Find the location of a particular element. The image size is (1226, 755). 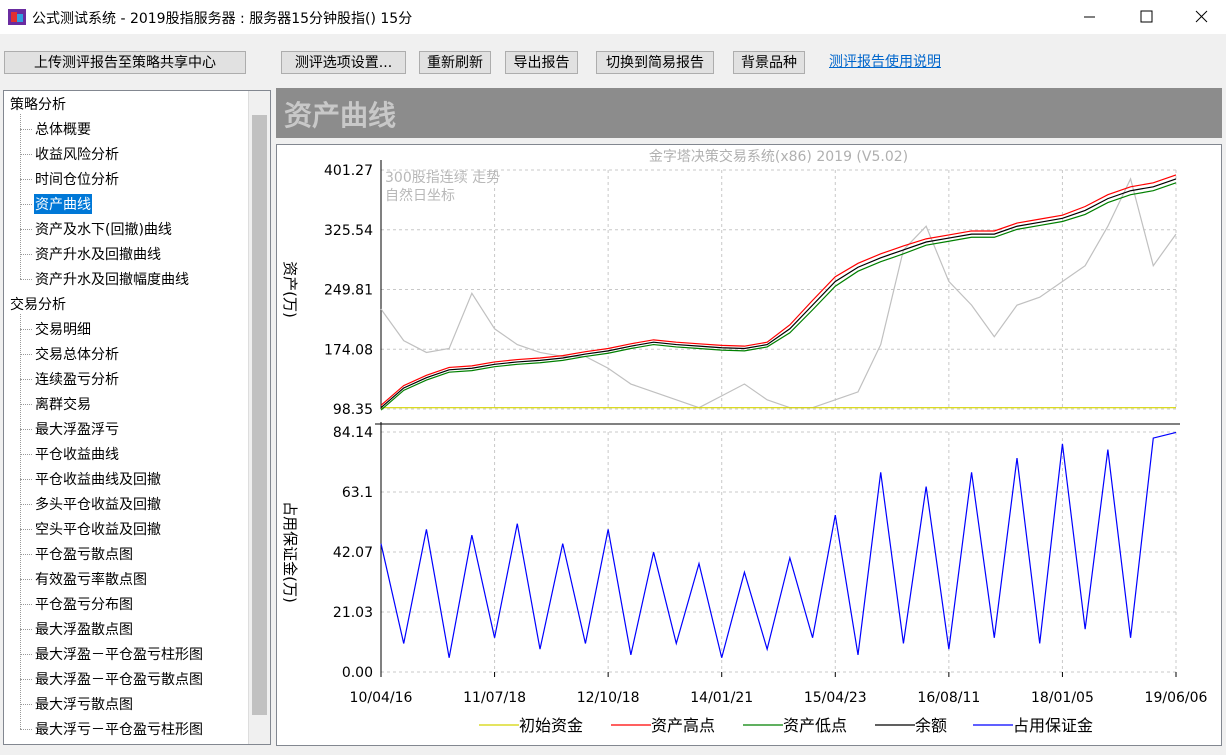

tree-item: 最大浮盈散点图 is located at coordinates (84, 630).